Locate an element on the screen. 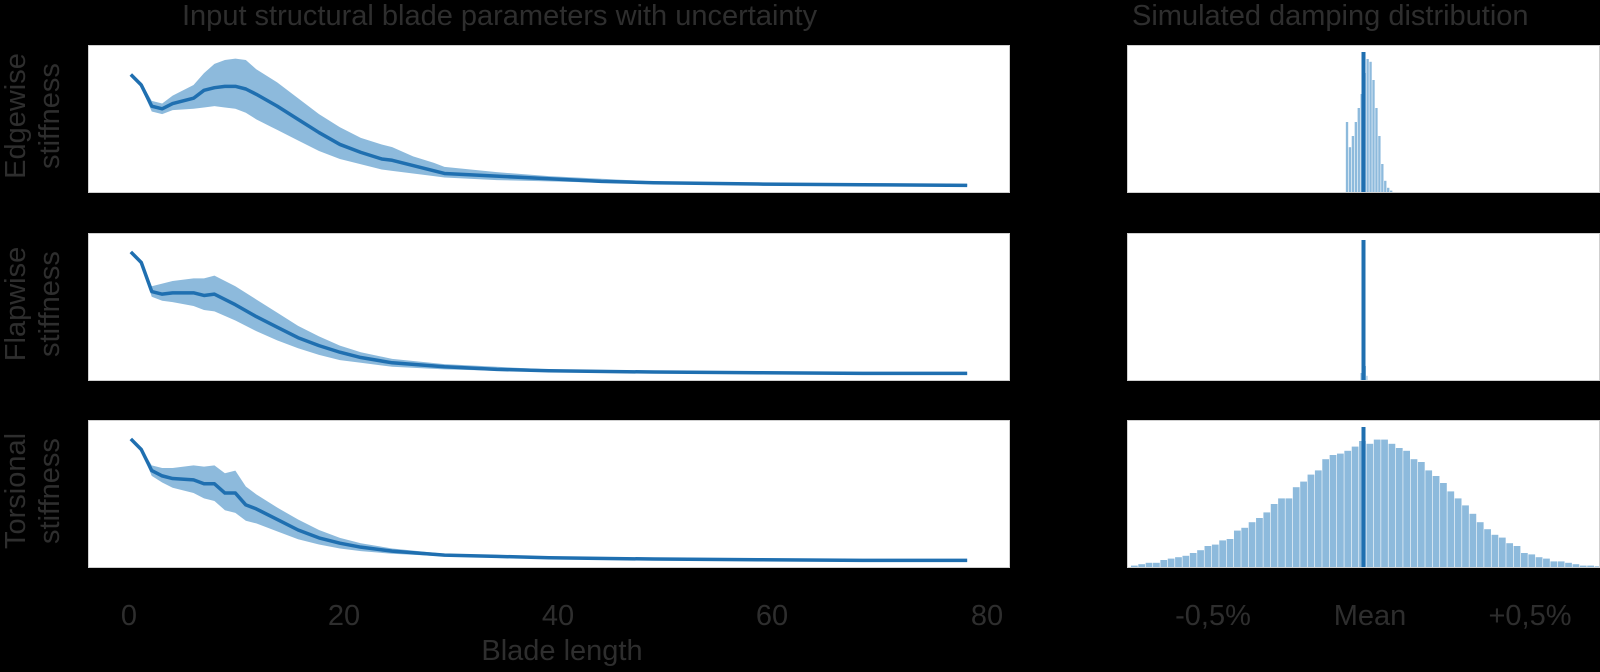  x-tick-minus-half-percent: -0,5% is located at coordinates (1213, 616).